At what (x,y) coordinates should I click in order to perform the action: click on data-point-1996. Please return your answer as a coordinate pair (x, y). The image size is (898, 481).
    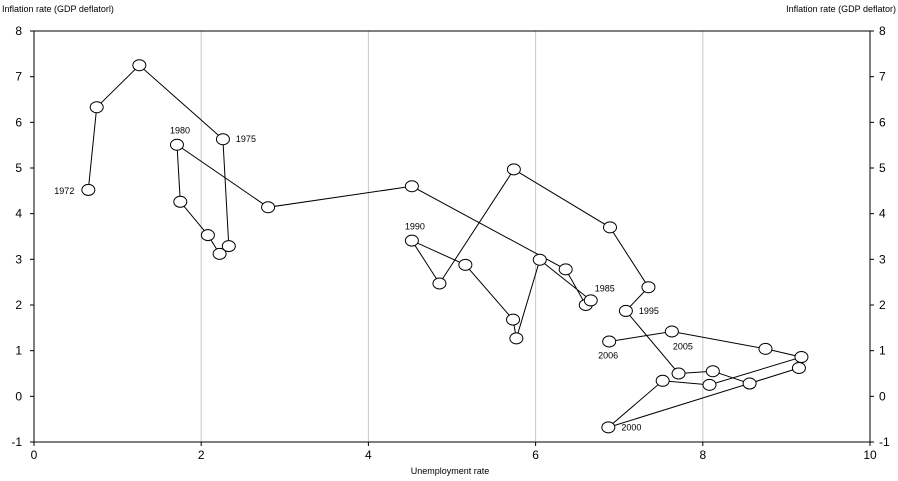
    Looking at the image, I should click on (678, 373).